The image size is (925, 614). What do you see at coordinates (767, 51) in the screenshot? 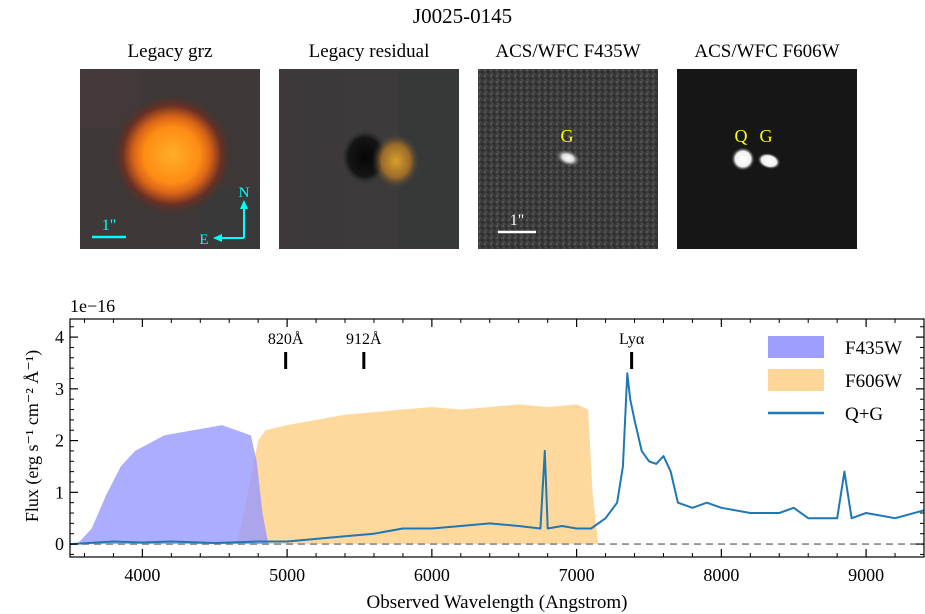
I see `panel-title-f606w: ACS/WFC F606W` at bounding box center [767, 51].